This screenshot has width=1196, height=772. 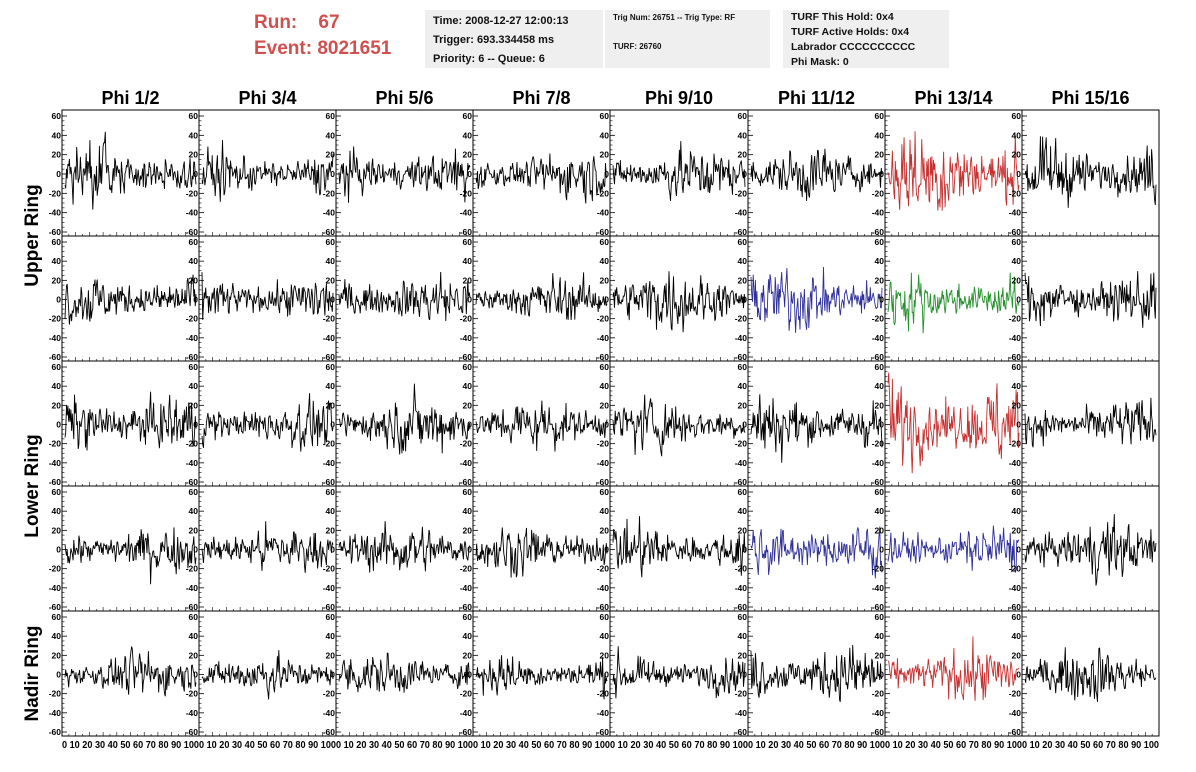 What do you see at coordinates (953, 98) in the screenshot?
I see `column-title: Phi 13/14` at bounding box center [953, 98].